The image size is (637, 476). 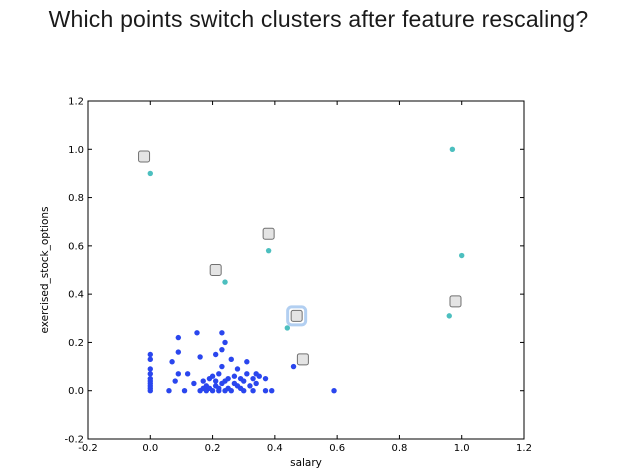 I want to click on y-tick-label: 1.0, so click(x=76, y=150).